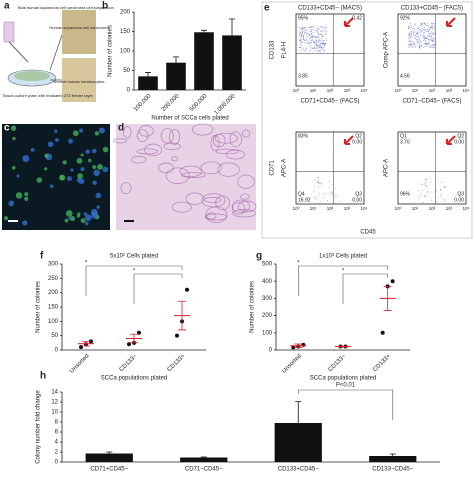  What do you see at coordinates (9, 32) in the screenshot?
I see `tube` at bounding box center [9, 32].